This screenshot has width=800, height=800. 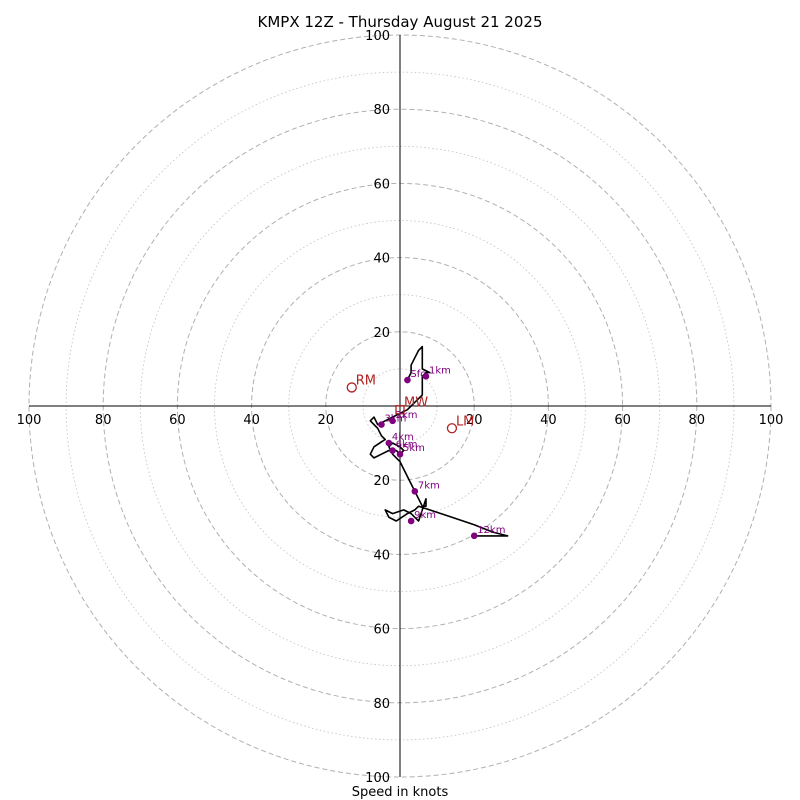 I want to click on height-marker-12km, so click(x=474, y=536).